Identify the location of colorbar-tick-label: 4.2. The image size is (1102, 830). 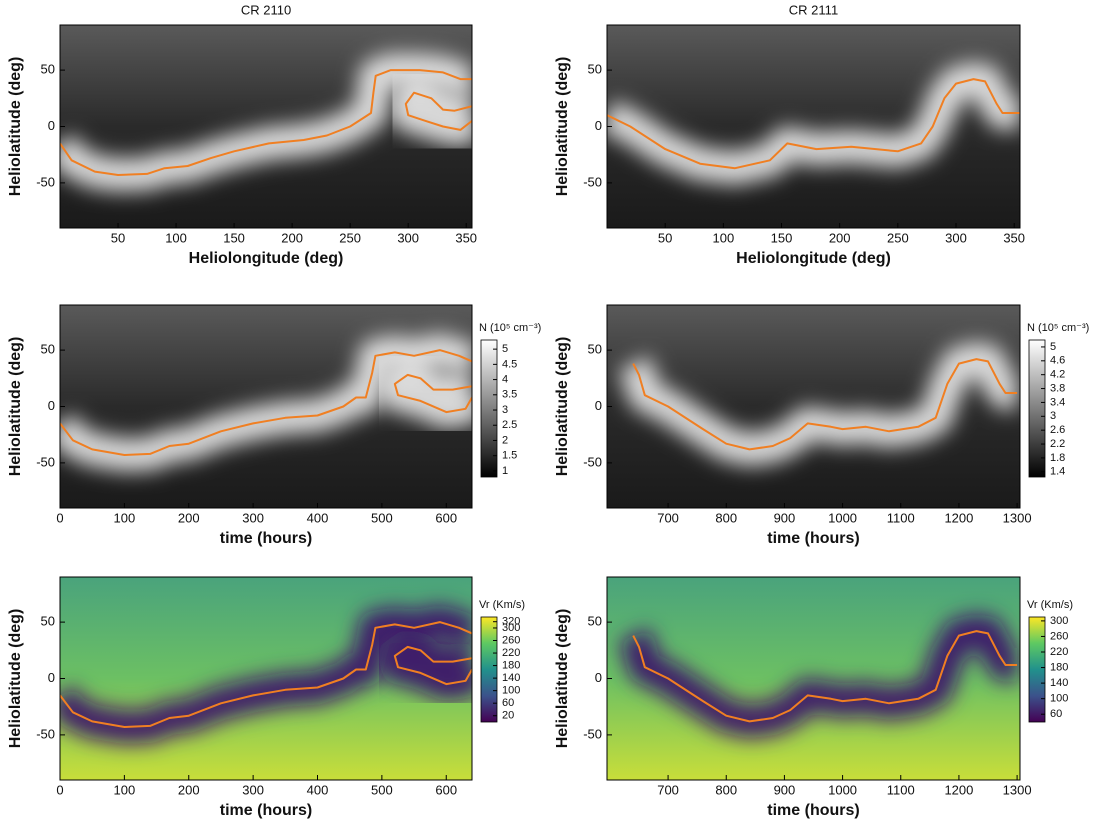
(1057, 375).